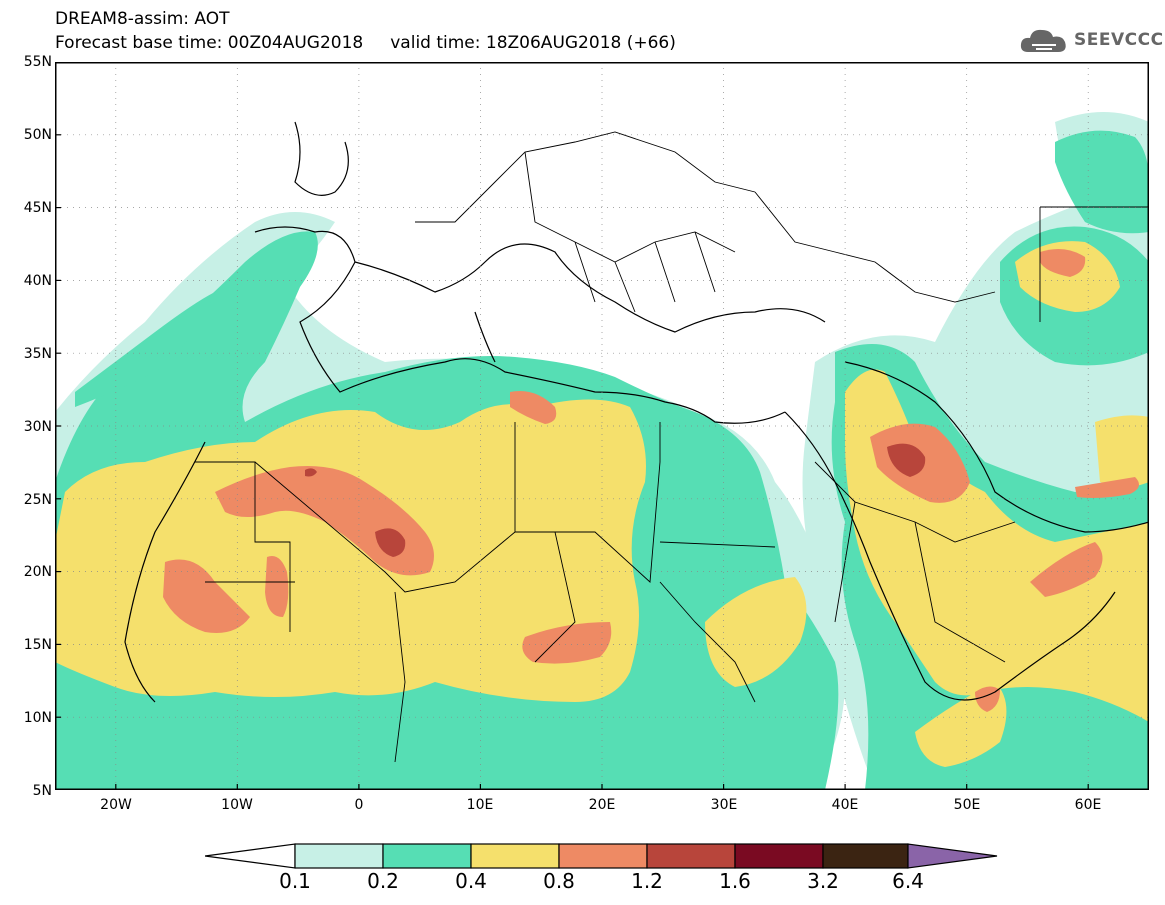  What do you see at coordinates (37, 135) in the screenshot?
I see `lat-label: 50N` at bounding box center [37, 135].